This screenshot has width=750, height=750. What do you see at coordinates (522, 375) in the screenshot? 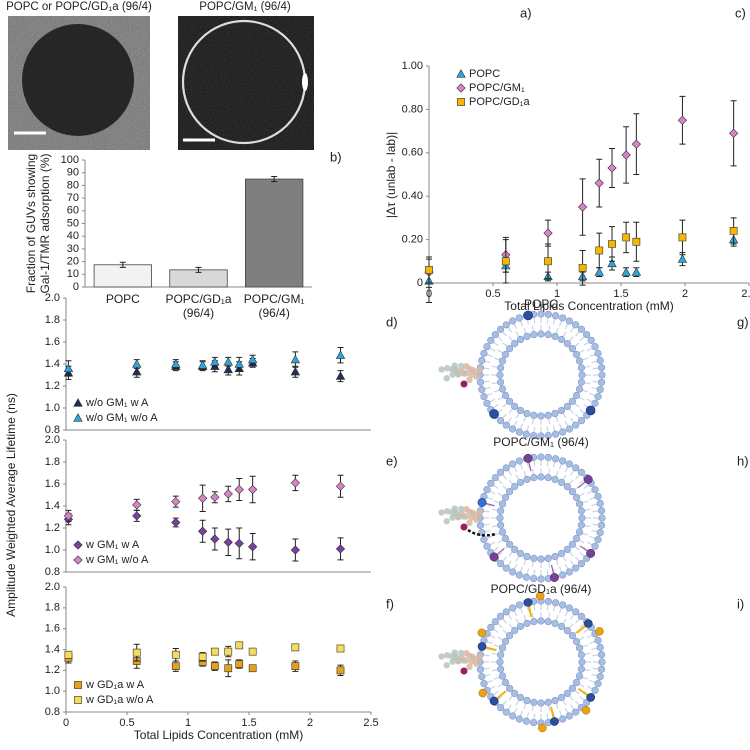
I see `liposome-diagram` at bounding box center [522, 375].